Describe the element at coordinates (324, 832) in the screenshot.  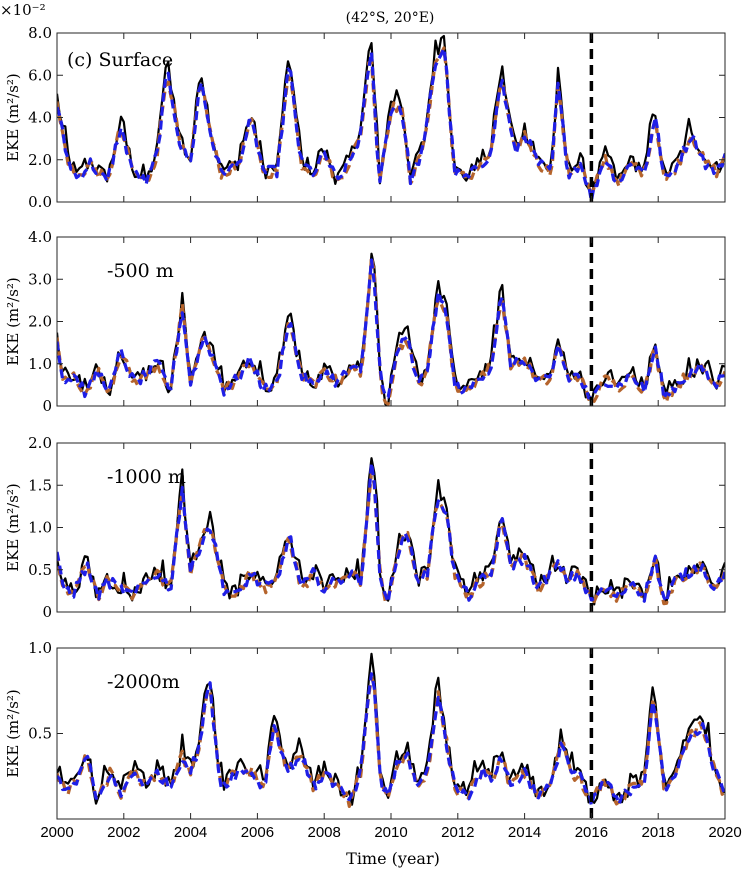
I see `x-tick-label: 2008` at that location.